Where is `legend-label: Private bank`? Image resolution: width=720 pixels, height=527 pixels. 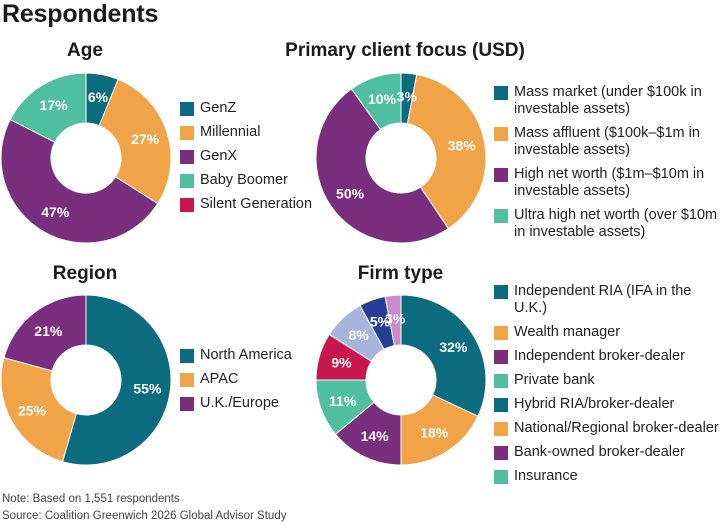
legend-label: Private bank is located at coordinates (554, 380).